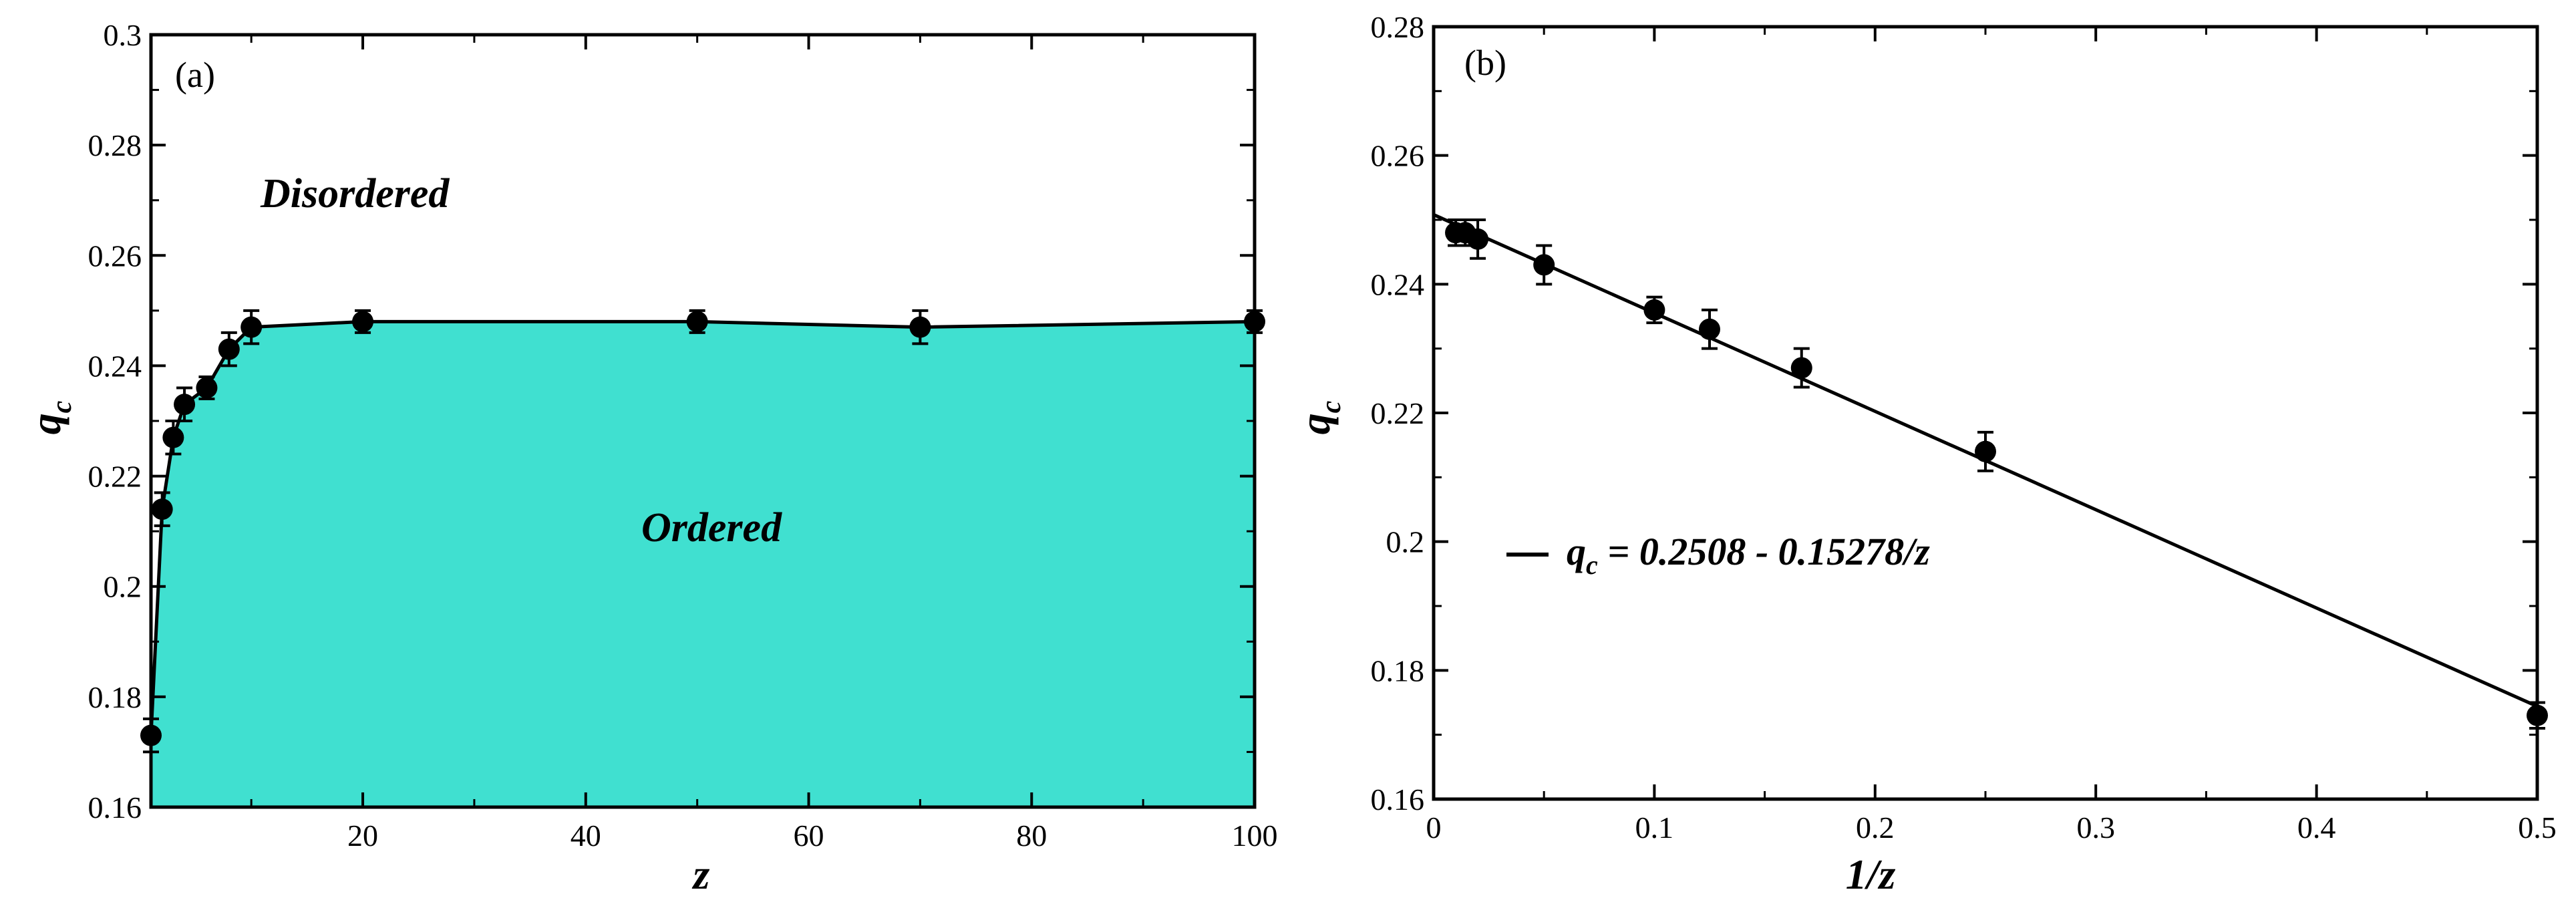  I want to click on panel-a-y-tick-label: 0.16, so click(115, 807).